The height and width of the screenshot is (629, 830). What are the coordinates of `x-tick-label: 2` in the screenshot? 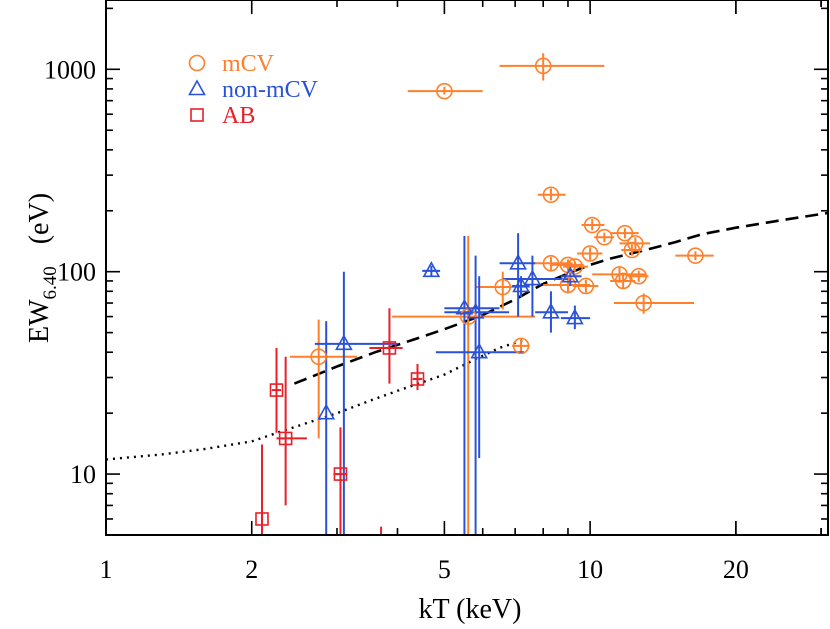 It's located at (251, 569).